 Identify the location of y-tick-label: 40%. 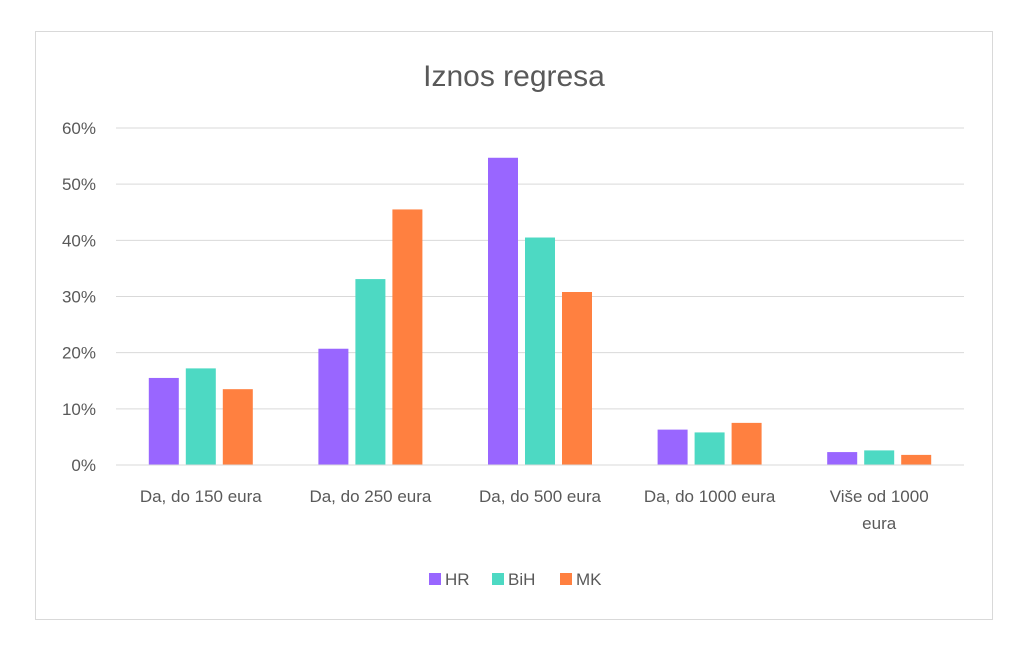
(79, 240).